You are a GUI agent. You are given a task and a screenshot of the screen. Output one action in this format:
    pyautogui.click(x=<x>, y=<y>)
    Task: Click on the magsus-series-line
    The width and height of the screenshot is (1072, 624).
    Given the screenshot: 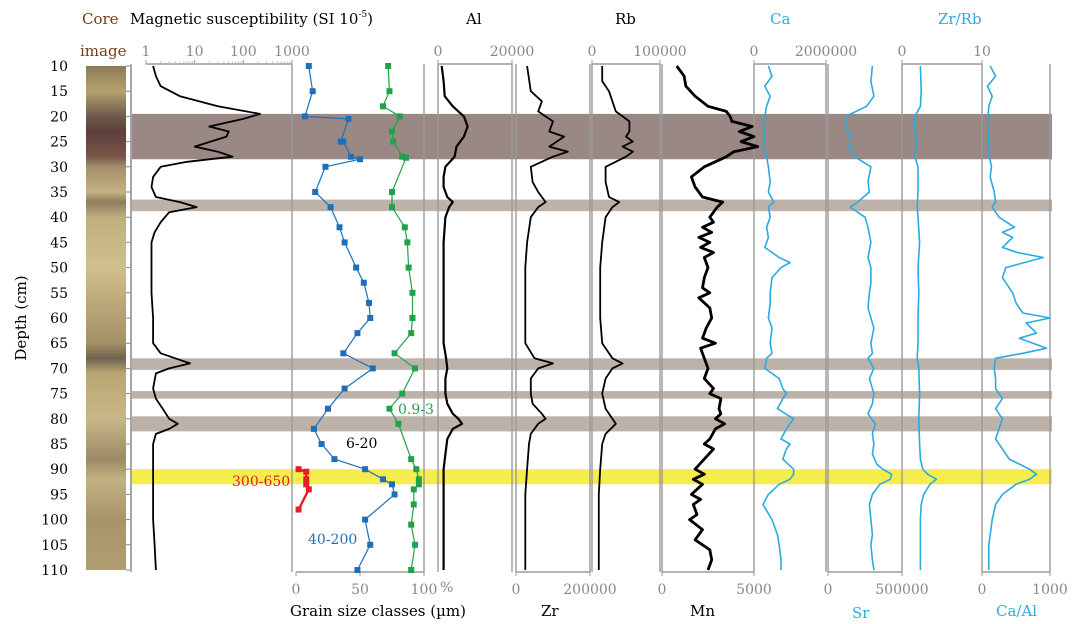 What is the action you would take?
    pyautogui.click(x=205, y=318)
    